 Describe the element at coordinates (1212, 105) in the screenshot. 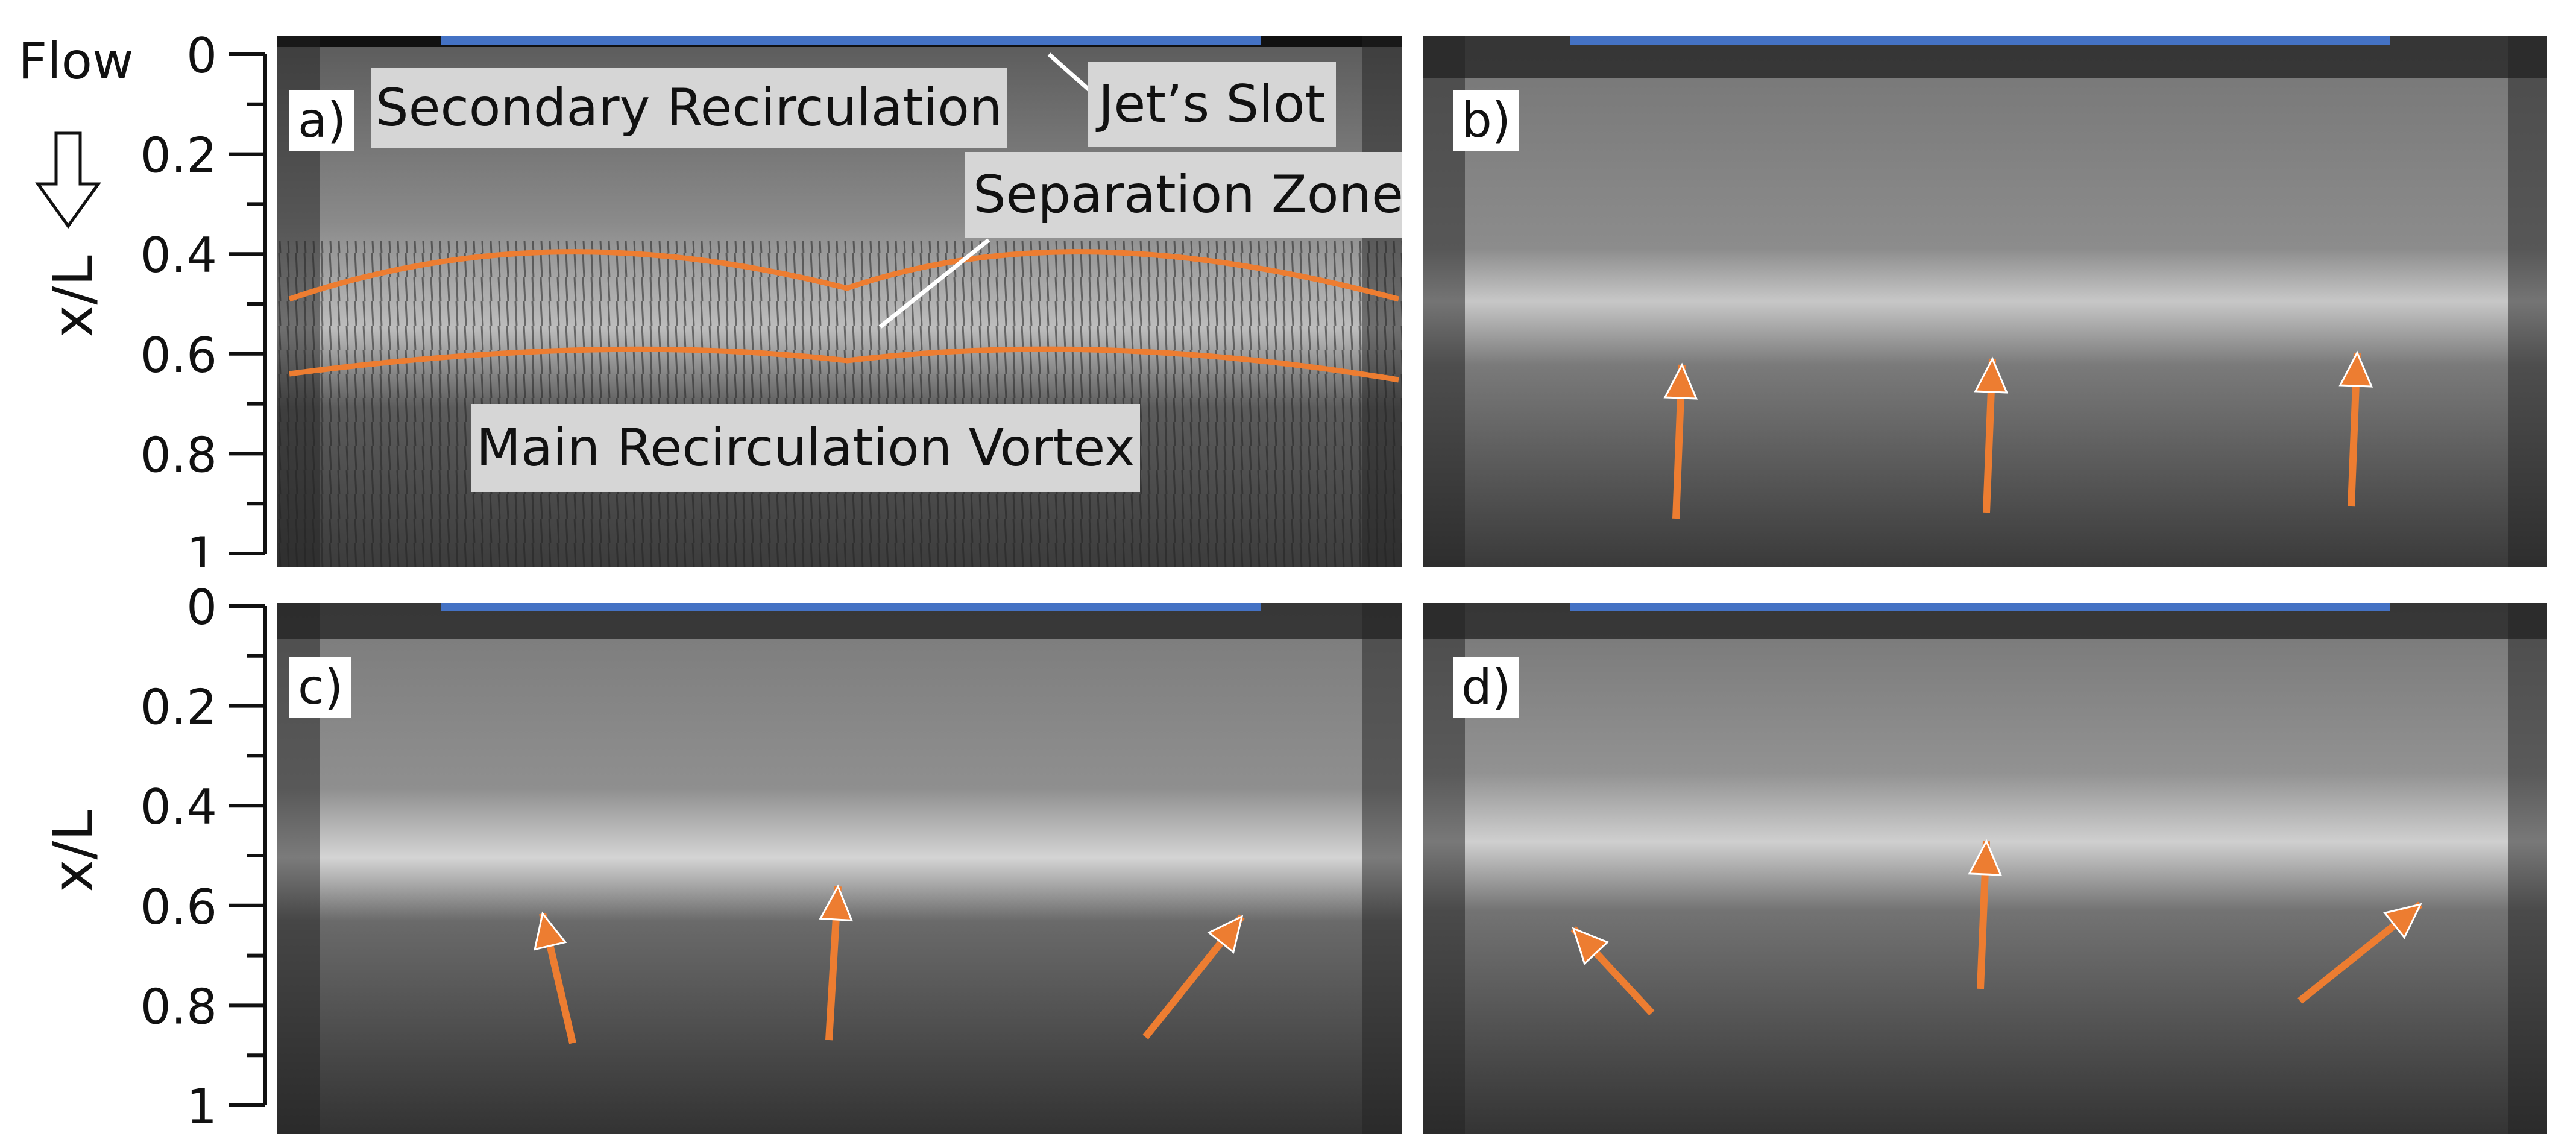

I see `label-jets-slot: Jet’s Slot` at that location.